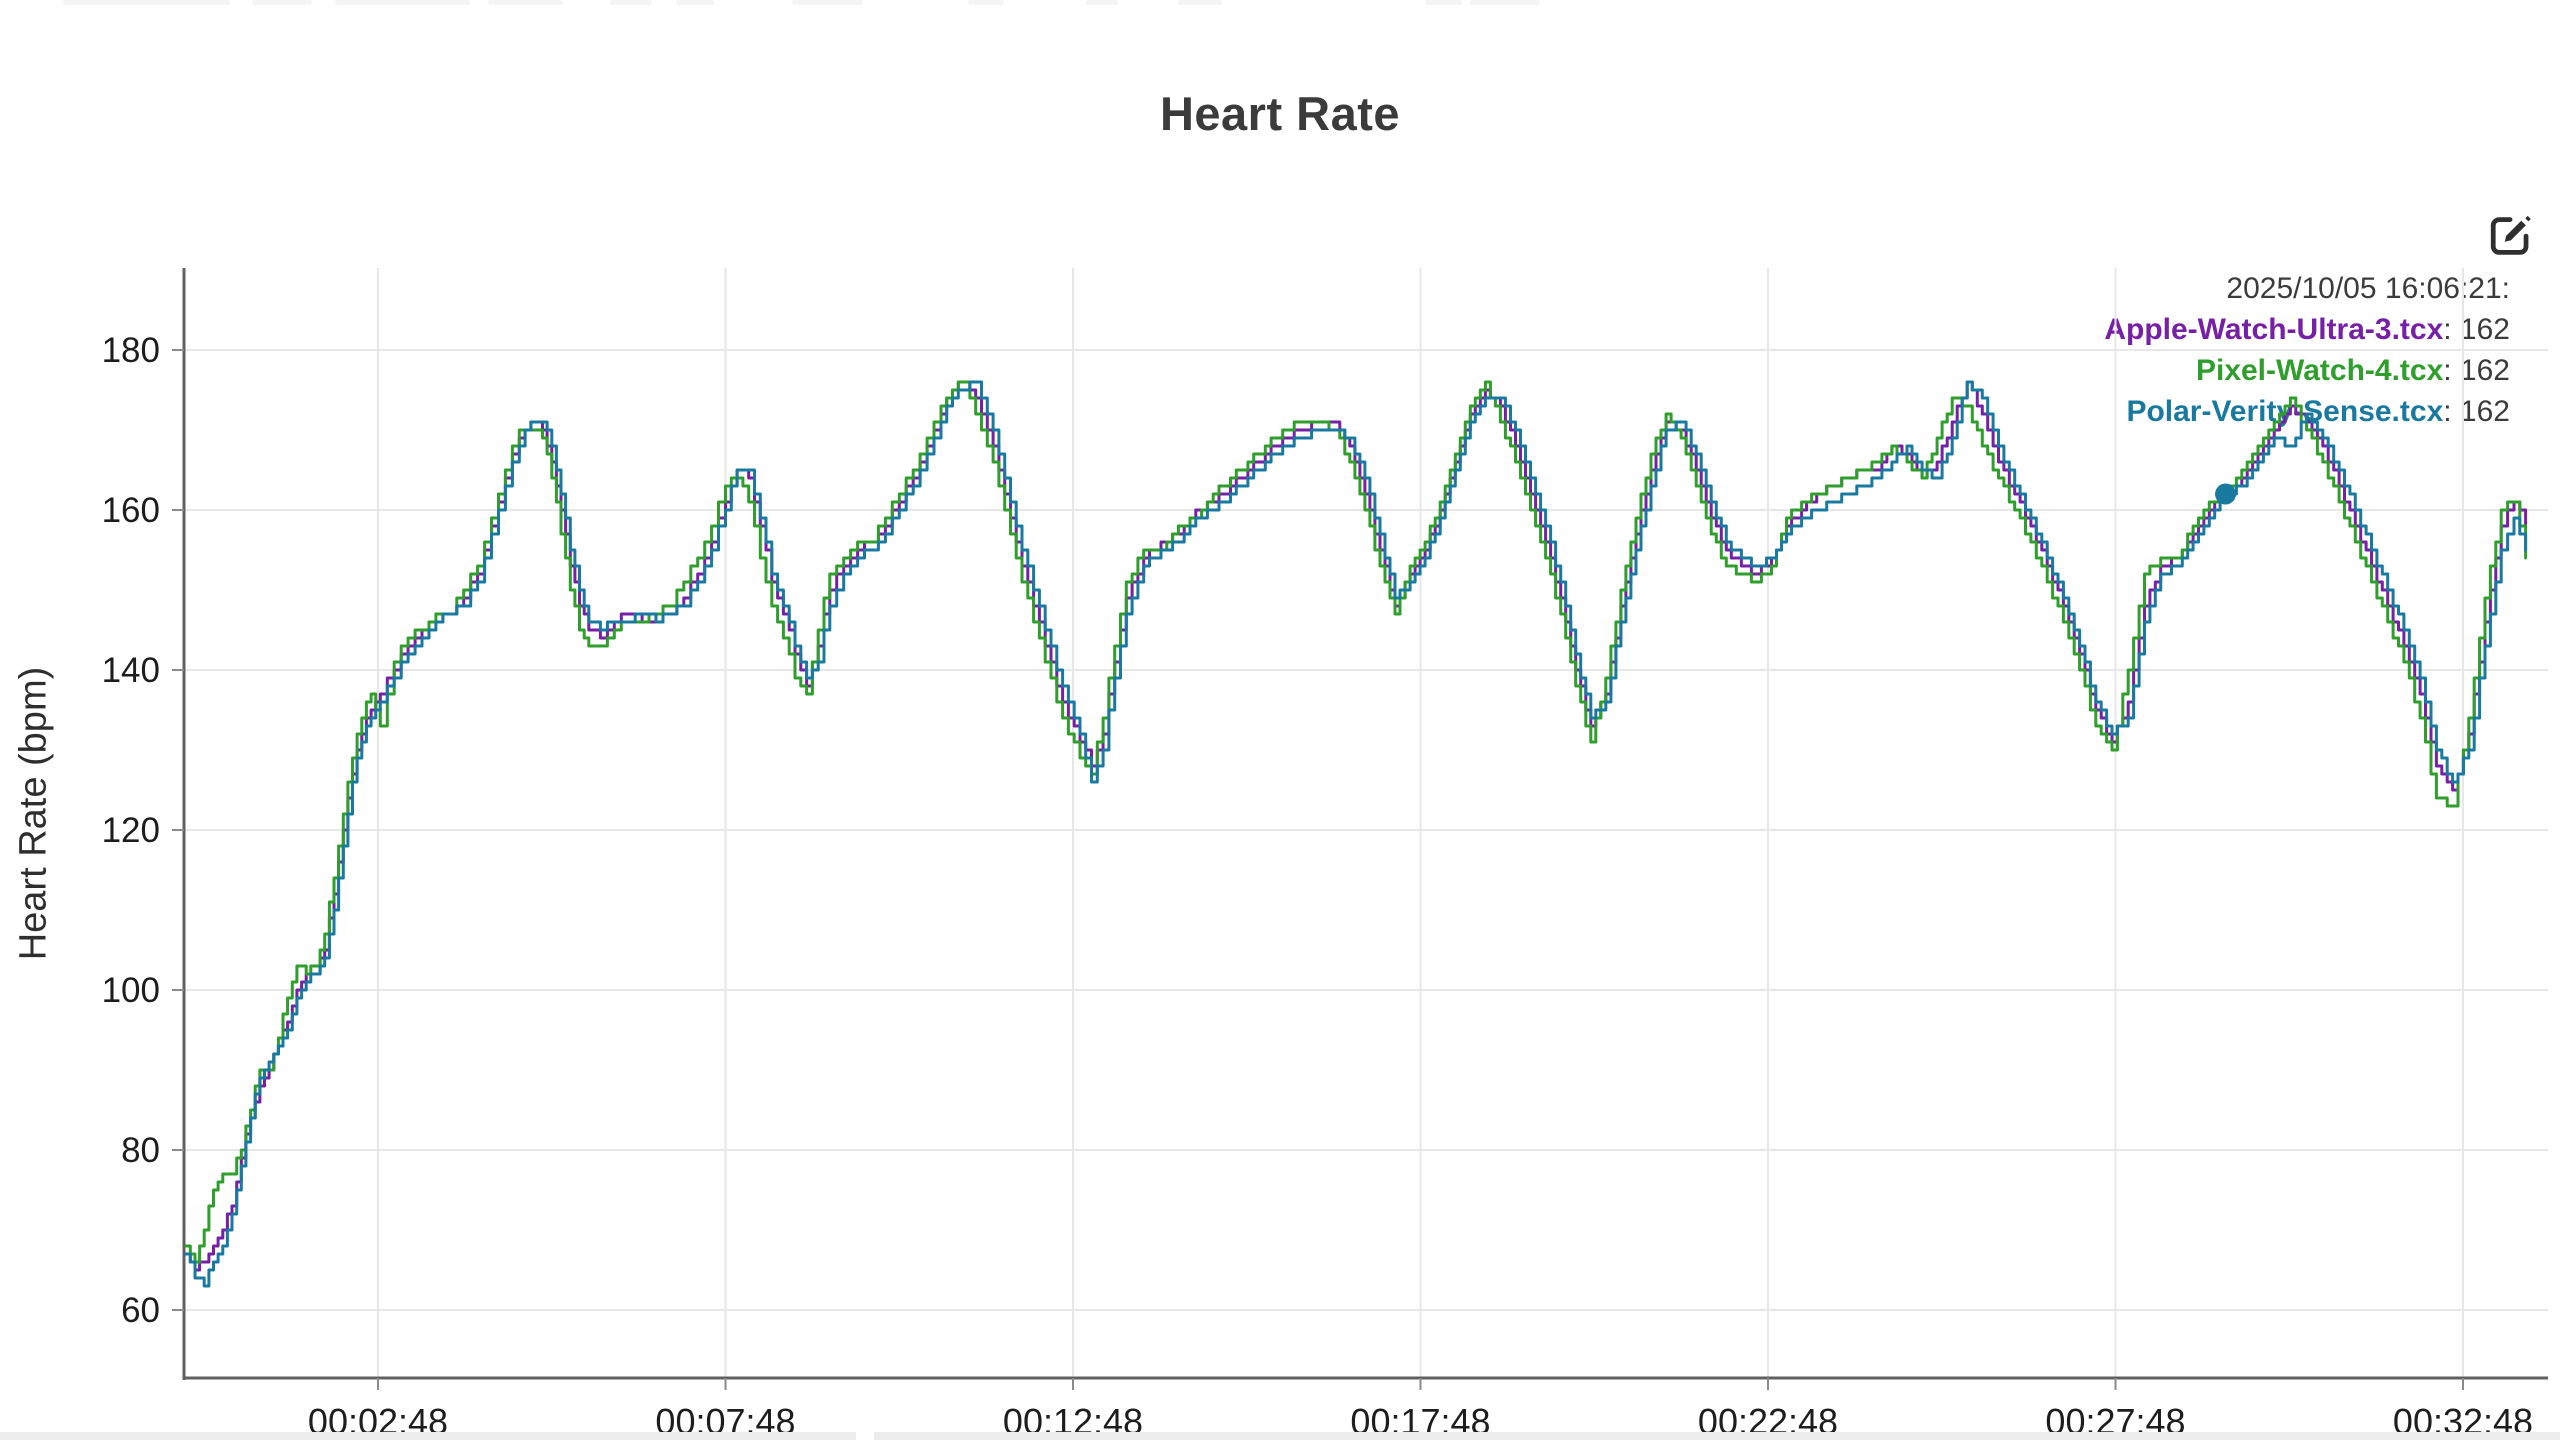  I want to click on legend-series-label: Apple-Watch-Ultra-3.tcx, so click(2273, 329).